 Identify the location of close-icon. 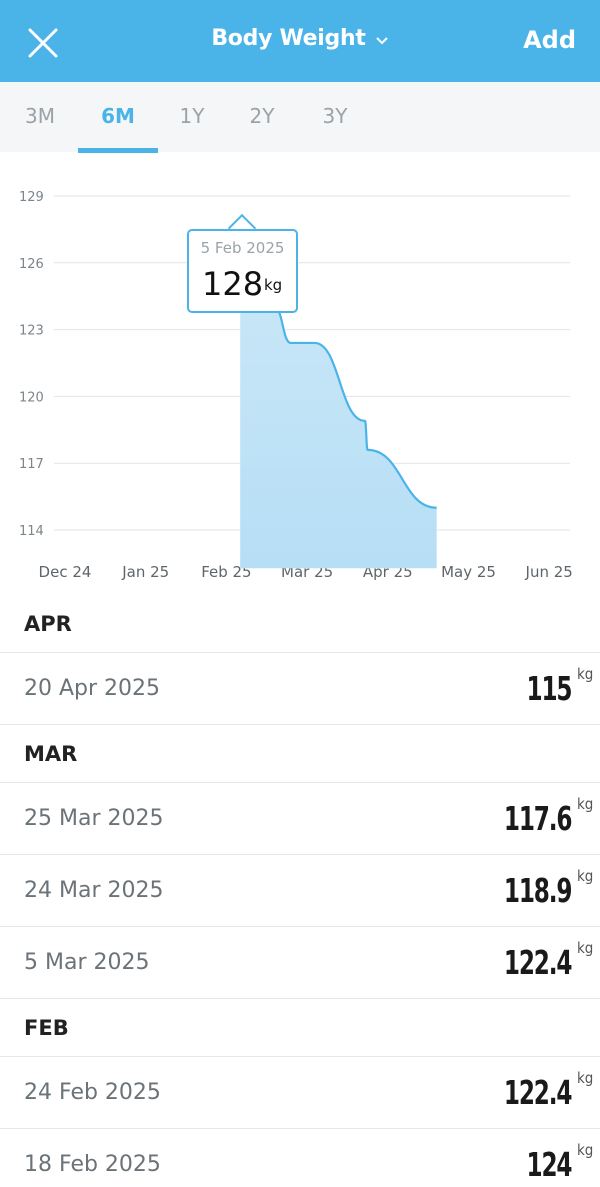
(43, 43).